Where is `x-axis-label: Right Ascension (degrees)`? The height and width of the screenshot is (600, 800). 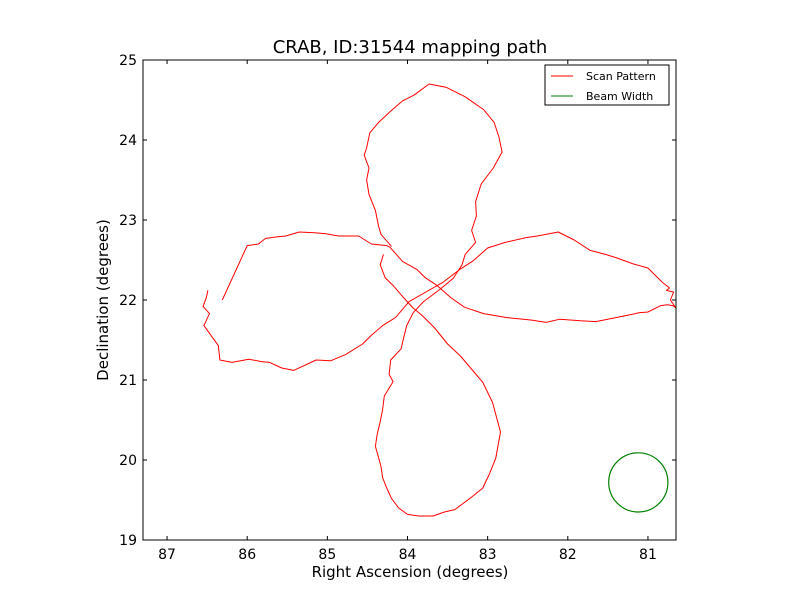
x-axis-label: Right Ascension (degrees) is located at coordinates (410, 572).